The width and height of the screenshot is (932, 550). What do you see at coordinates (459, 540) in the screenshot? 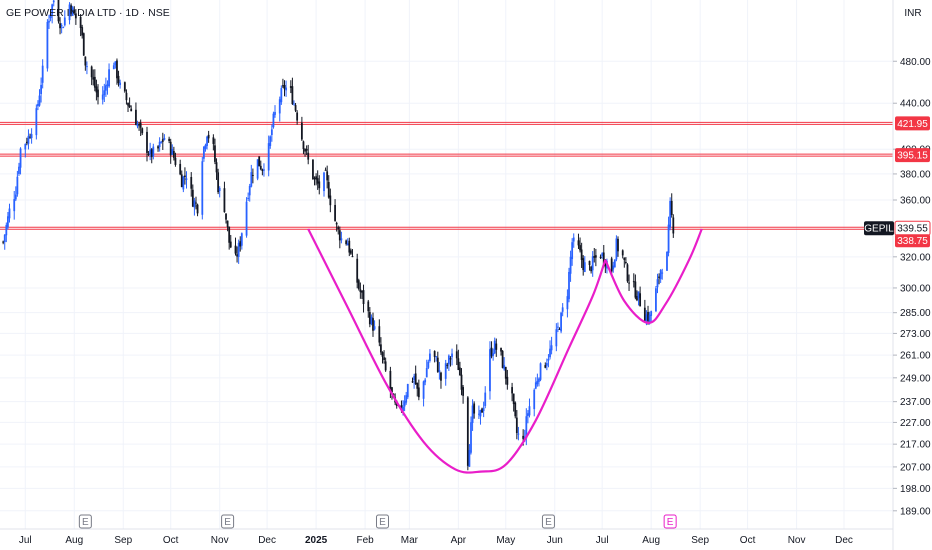
I see `x-tick-label: Apr` at bounding box center [459, 540].